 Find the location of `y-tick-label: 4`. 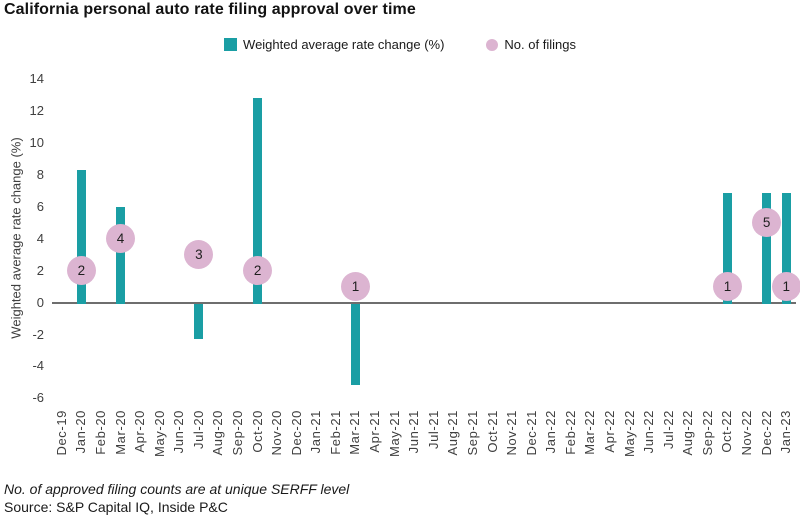

y-tick-label: 4 is located at coordinates (40, 238).